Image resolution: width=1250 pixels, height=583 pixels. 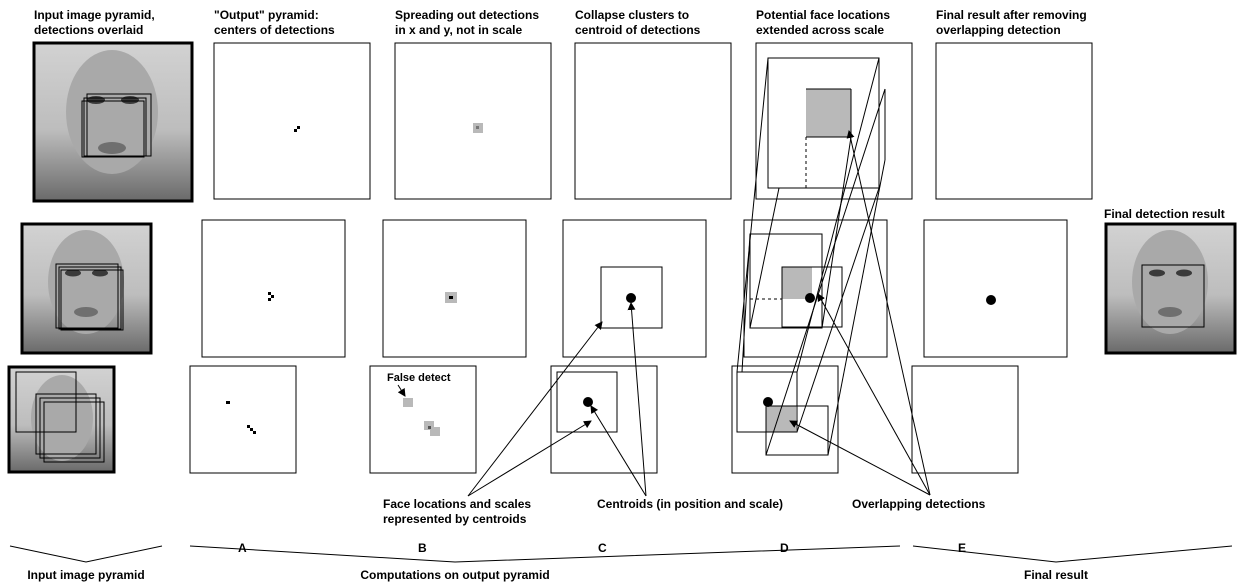 I want to click on column-c, so click(x=641, y=258).